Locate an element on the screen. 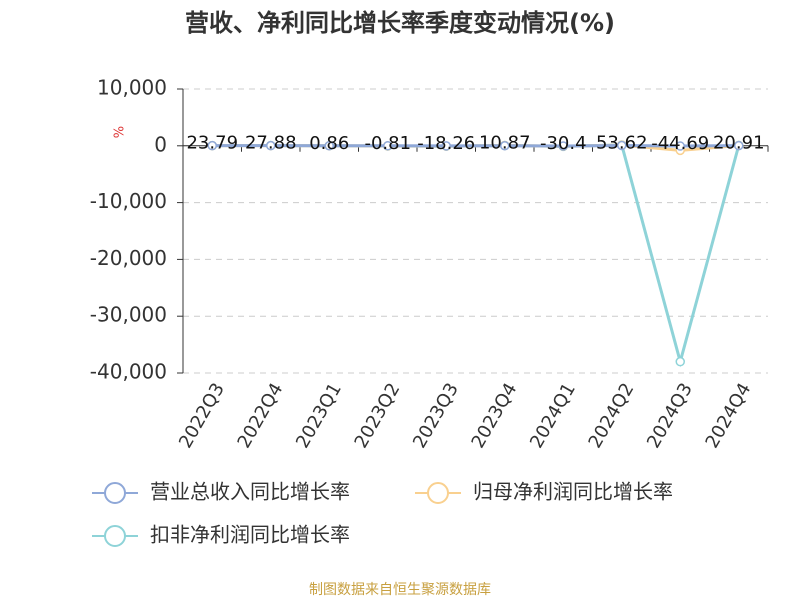  legend-label: 扣非净利润同比增长率 is located at coordinates (250, 535).